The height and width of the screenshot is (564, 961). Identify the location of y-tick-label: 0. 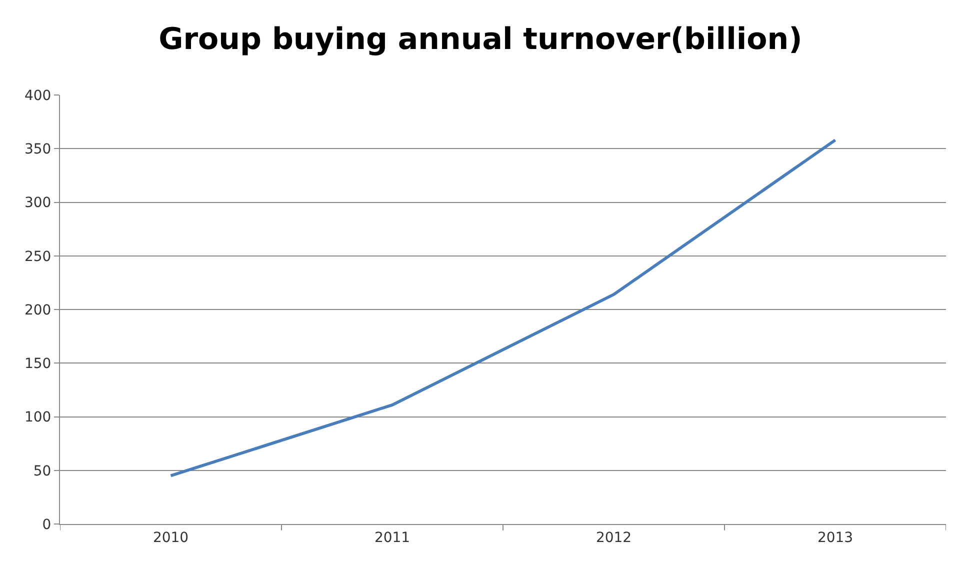
(47, 524).